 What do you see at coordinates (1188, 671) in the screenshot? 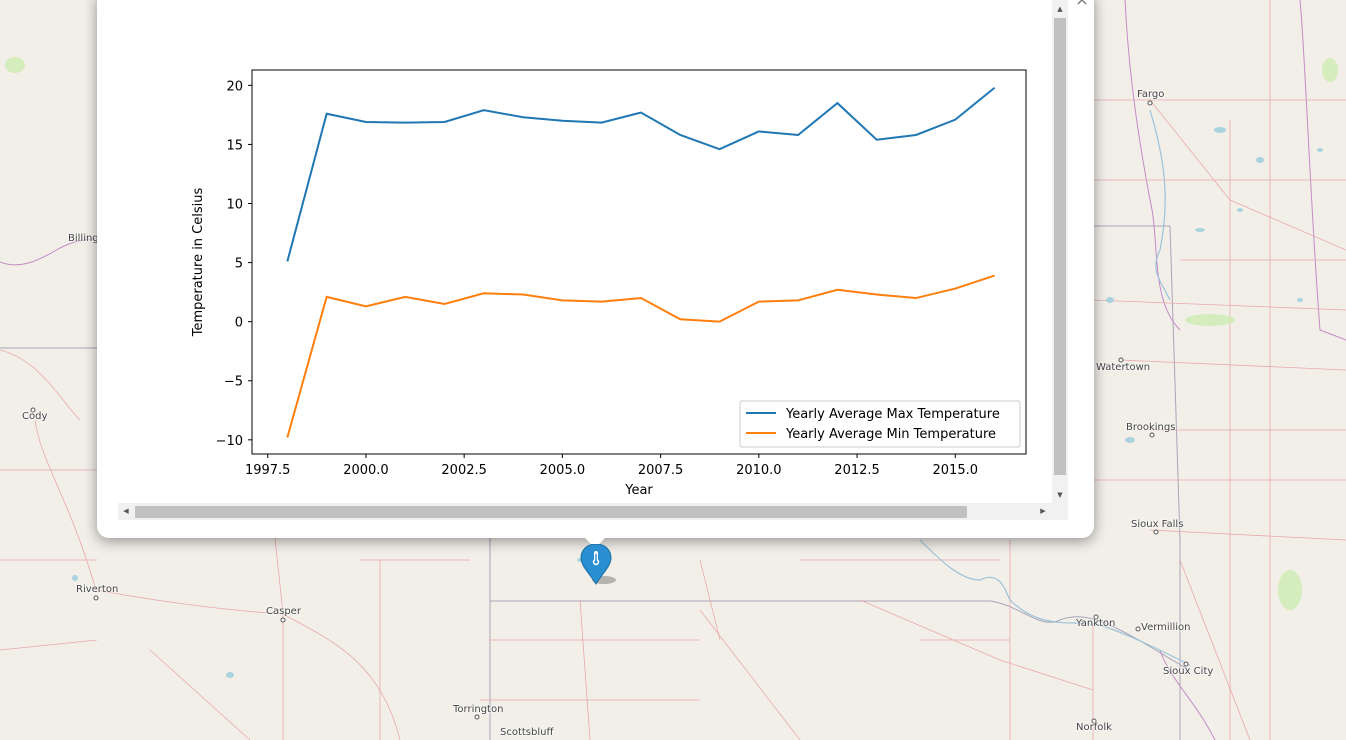
I see `city-label-sioux-city: Sioux City` at bounding box center [1188, 671].